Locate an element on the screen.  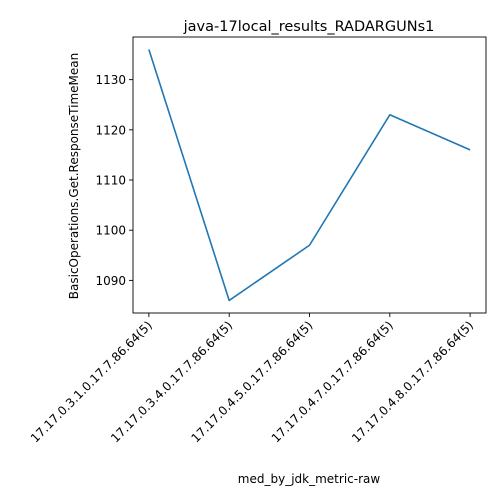
x-axis-label: med_by_jdk_metric-raw is located at coordinates (309, 479).